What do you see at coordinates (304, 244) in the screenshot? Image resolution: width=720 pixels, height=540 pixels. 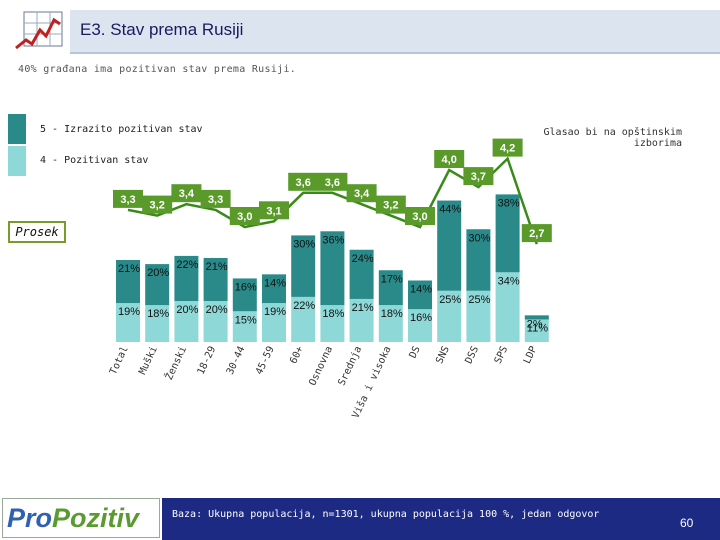 I see `label-dark-6: 30%` at bounding box center [304, 244].